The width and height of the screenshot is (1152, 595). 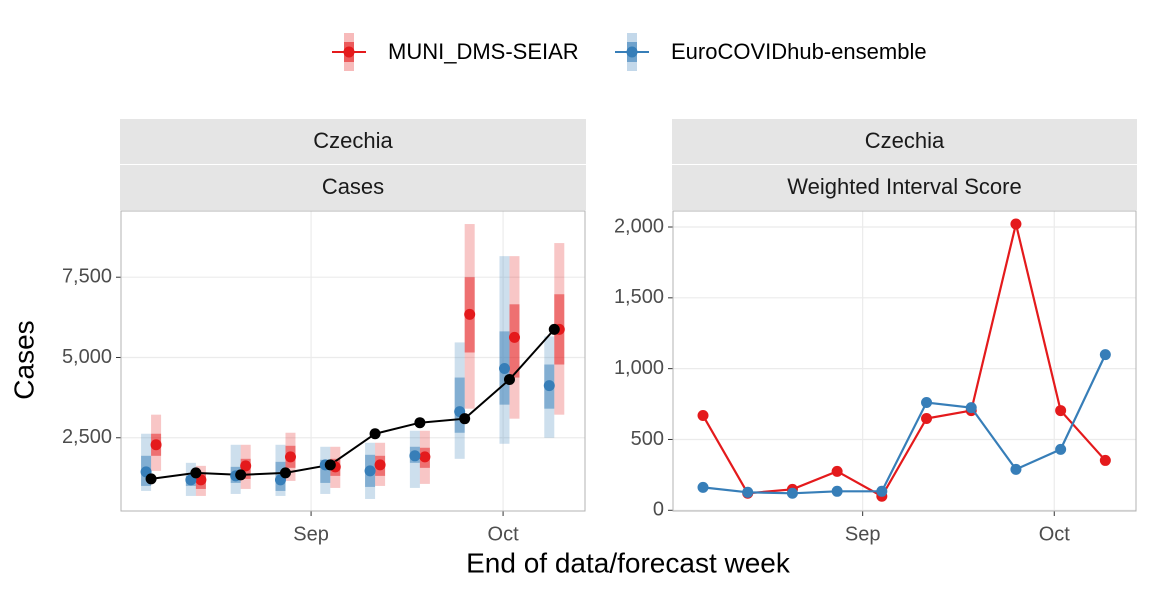 I want to click on observed-line, so click(x=353, y=404).